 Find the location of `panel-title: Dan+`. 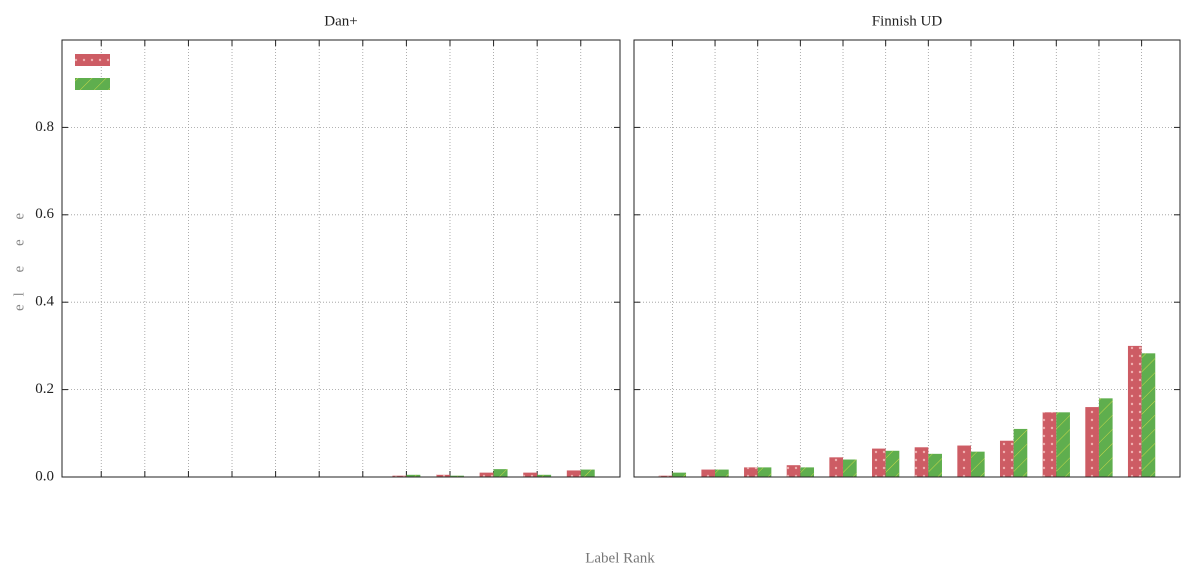

panel-title: Dan+ is located at coordinates (340, 21).